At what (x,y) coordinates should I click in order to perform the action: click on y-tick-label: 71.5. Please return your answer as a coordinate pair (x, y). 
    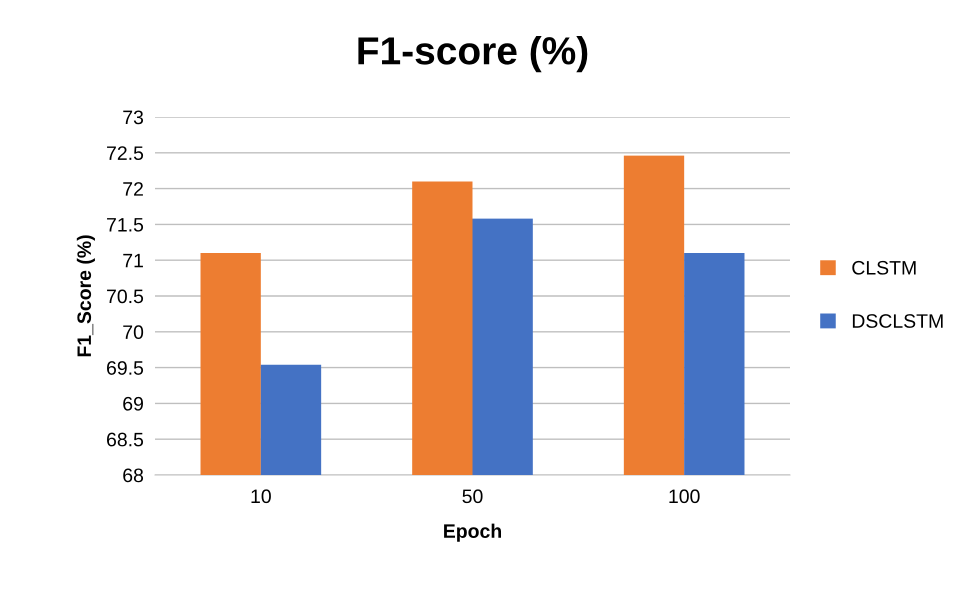
    Looking at the image, I should click on (125, 225).